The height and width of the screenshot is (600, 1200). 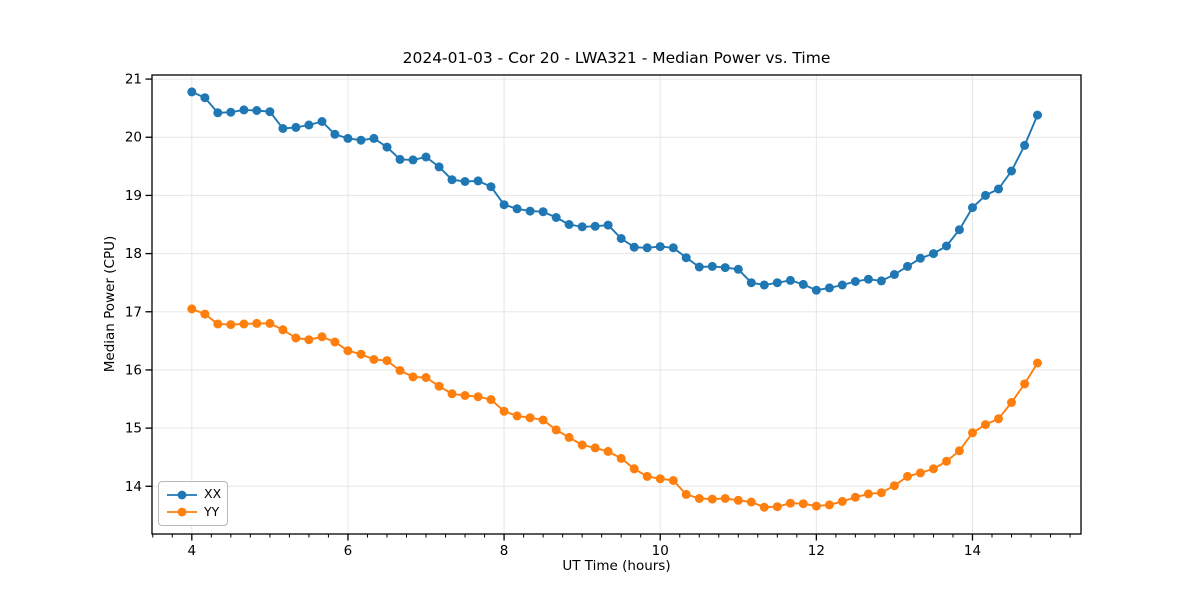 What do you see at coordinates (133, 370) in the screenshot?
I see `y-tick-label: 16` at bounding box center [133, 370].